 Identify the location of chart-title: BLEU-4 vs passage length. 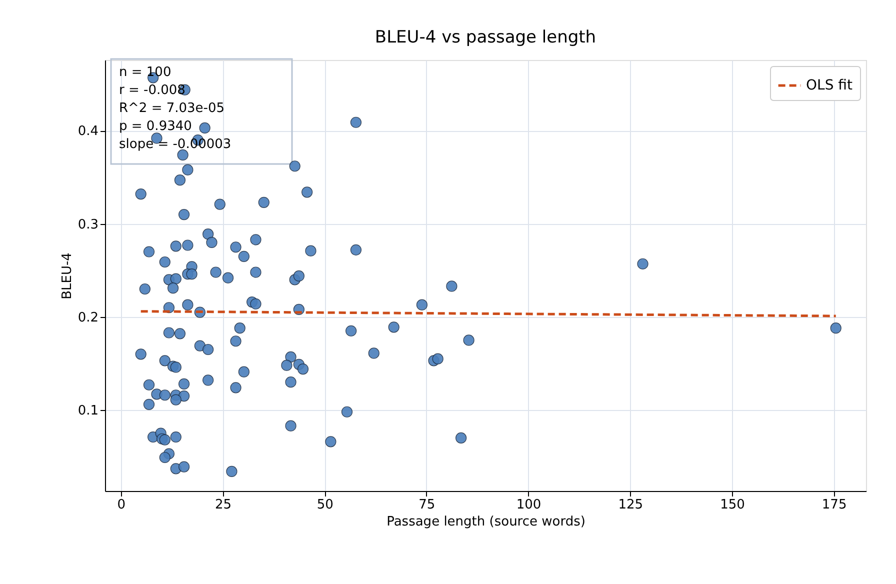
(485, 37).